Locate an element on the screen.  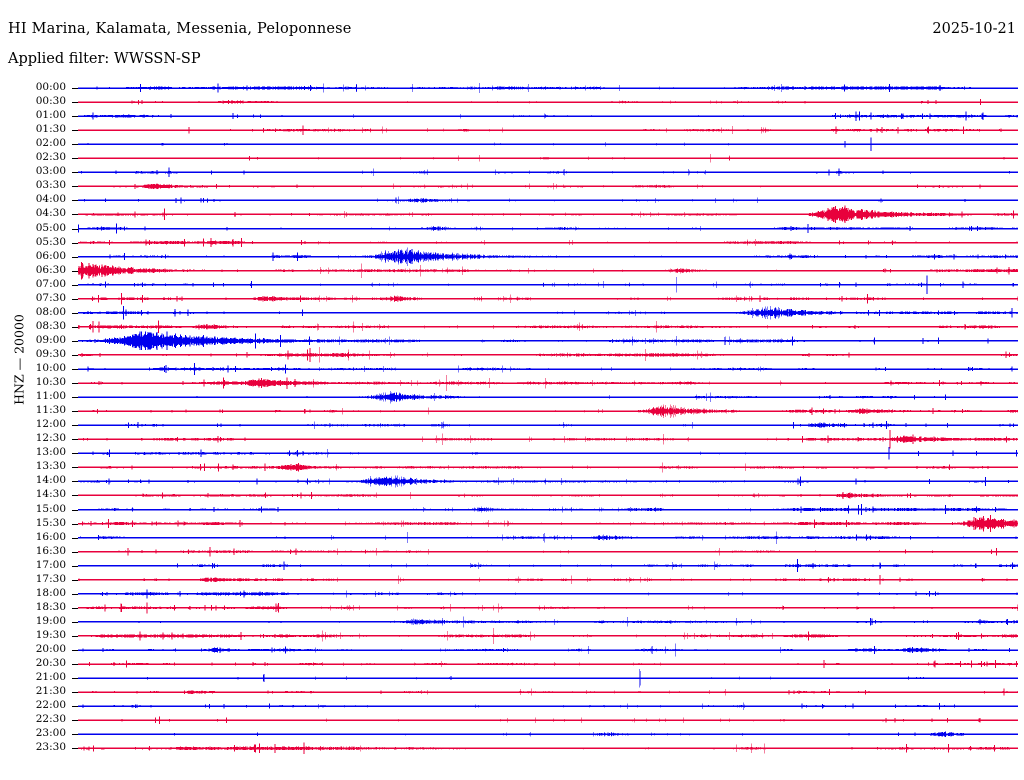
time-tick-label: 00:30 is located at coordinates (50, 101).